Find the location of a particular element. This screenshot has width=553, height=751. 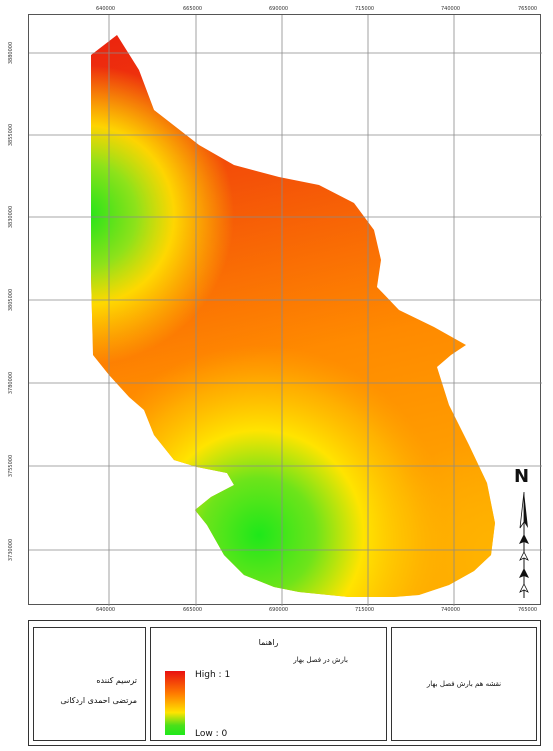

map-title: نقشه هم بارش فصل بهار is located at coordinates (464, 684).